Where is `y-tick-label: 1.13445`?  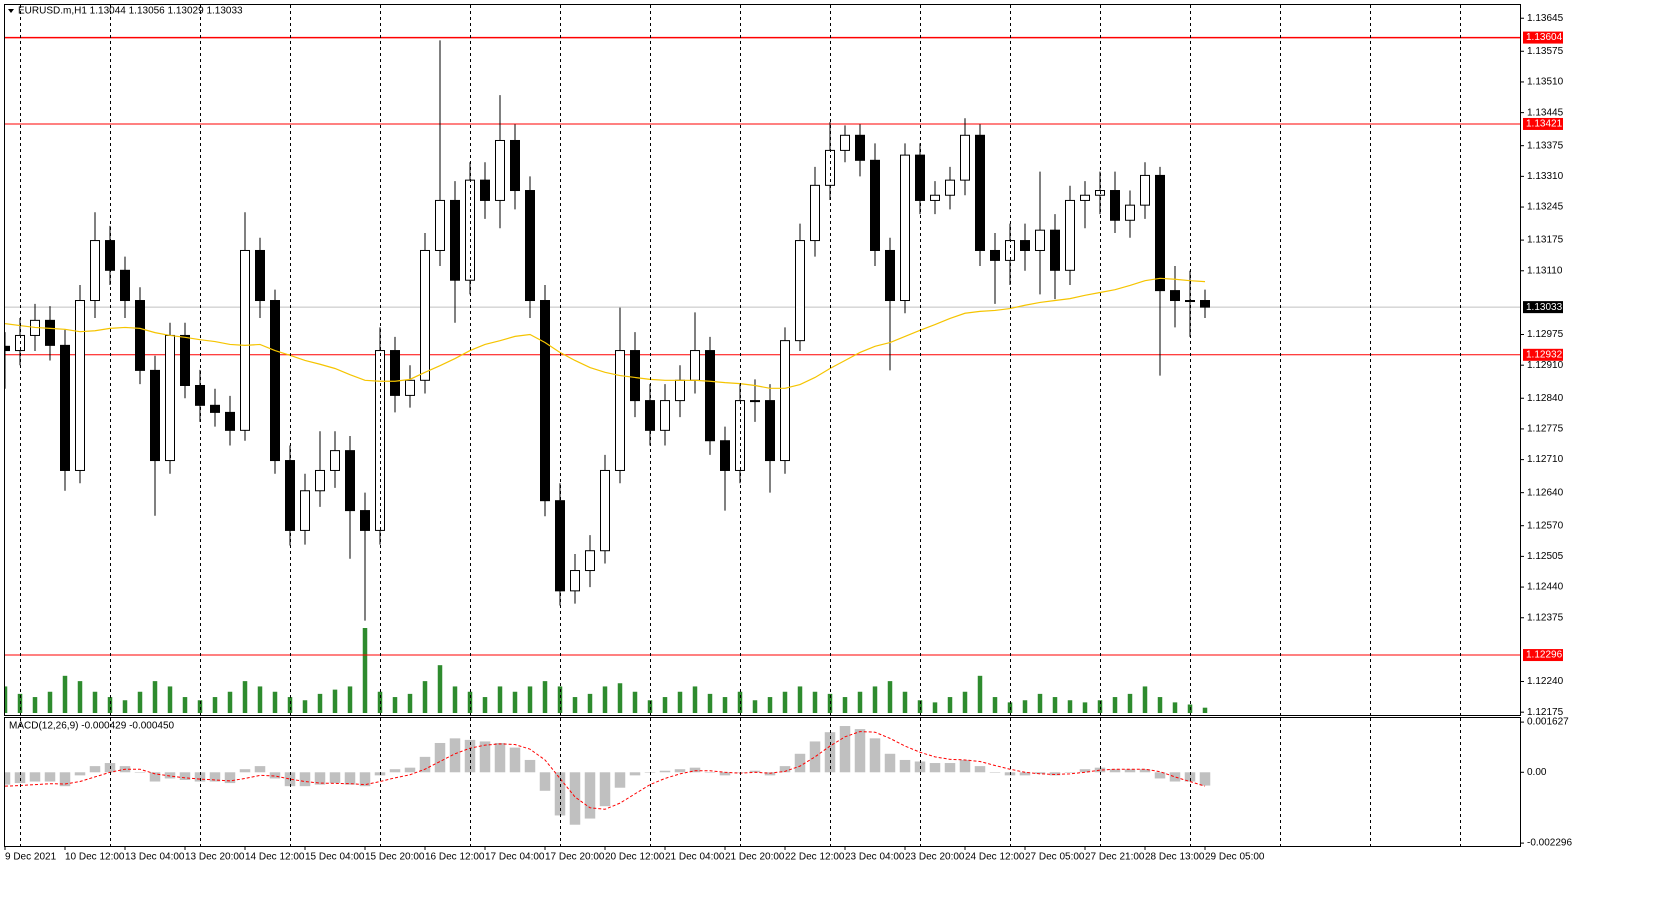
y-tick-label: 1.13445 is located at coordinates (1545, 112).